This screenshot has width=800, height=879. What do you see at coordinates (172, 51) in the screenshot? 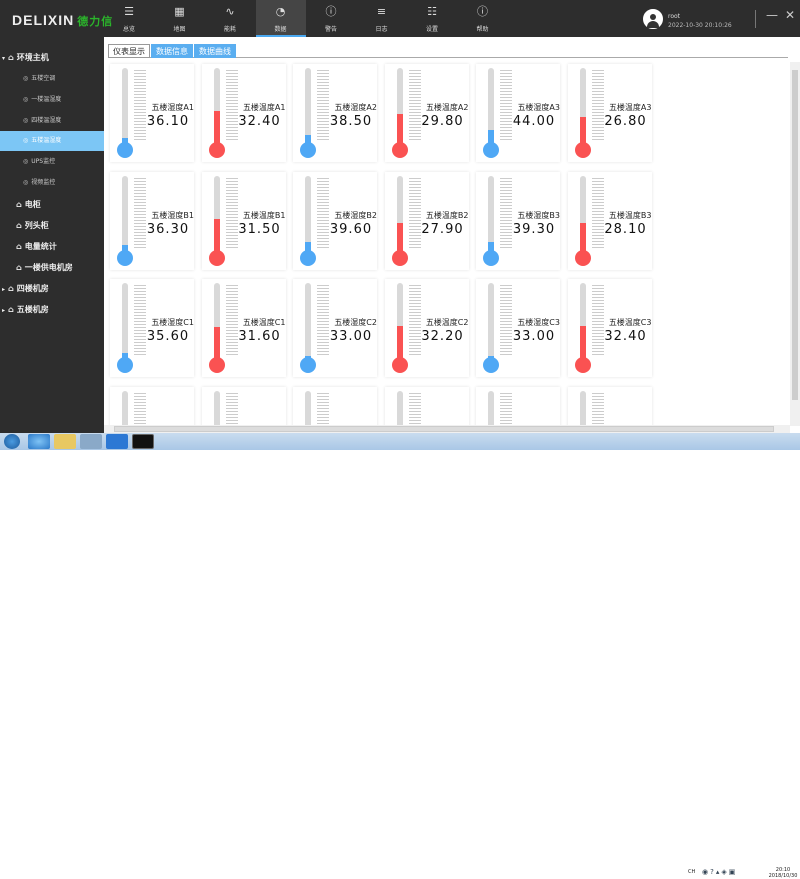
I see `tab: 数据信息` at bounding box center [172, 51].